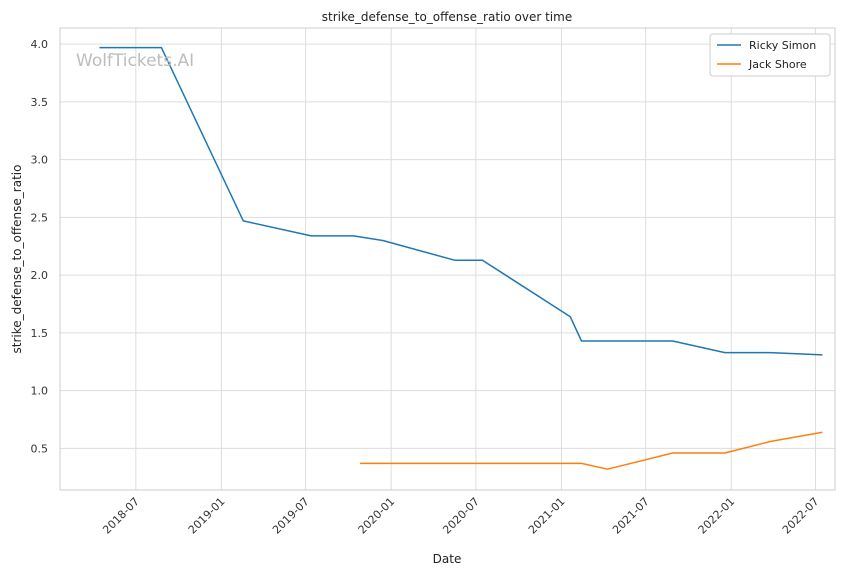 The height and width of the screenshot is (575, 844). Describe the element at coordinates (447, 559) in the screenshot. I see `x-axis-label: Date` at that location.